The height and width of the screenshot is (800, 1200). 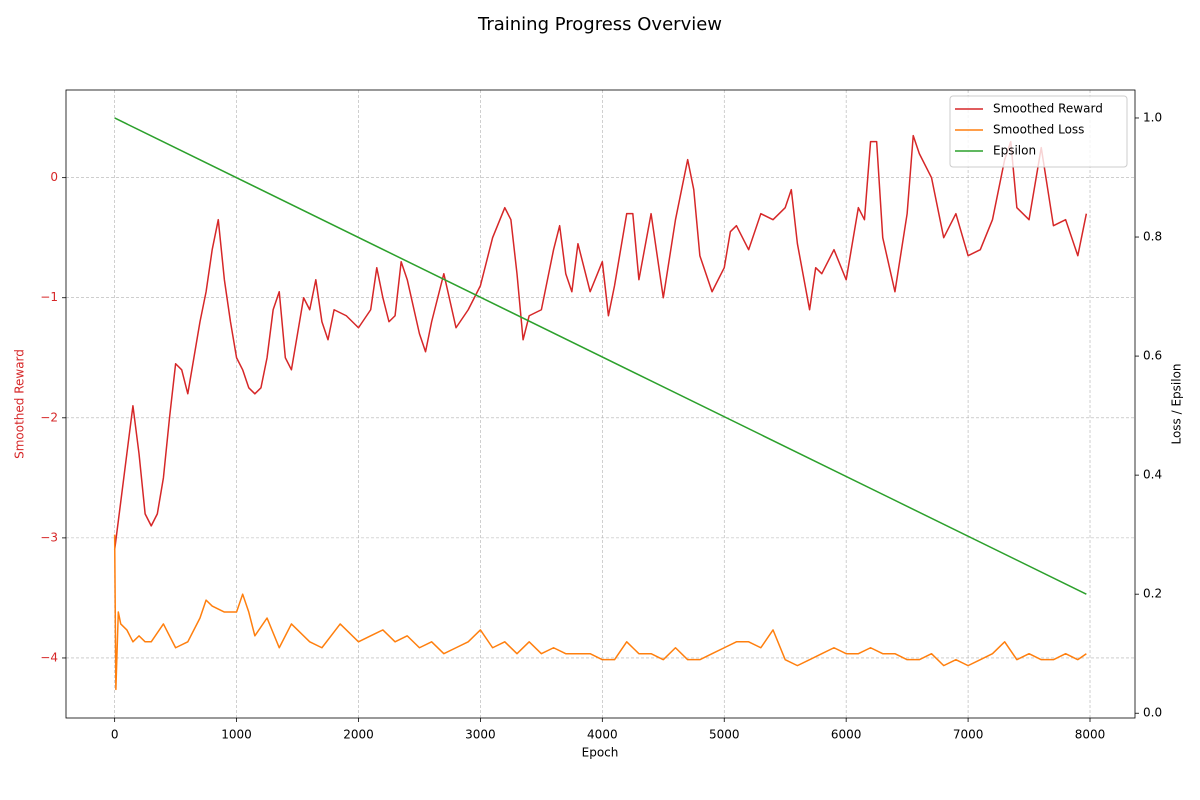 I want to click on legend-label: Smoothed Loss, so click(x=1038, y=130).